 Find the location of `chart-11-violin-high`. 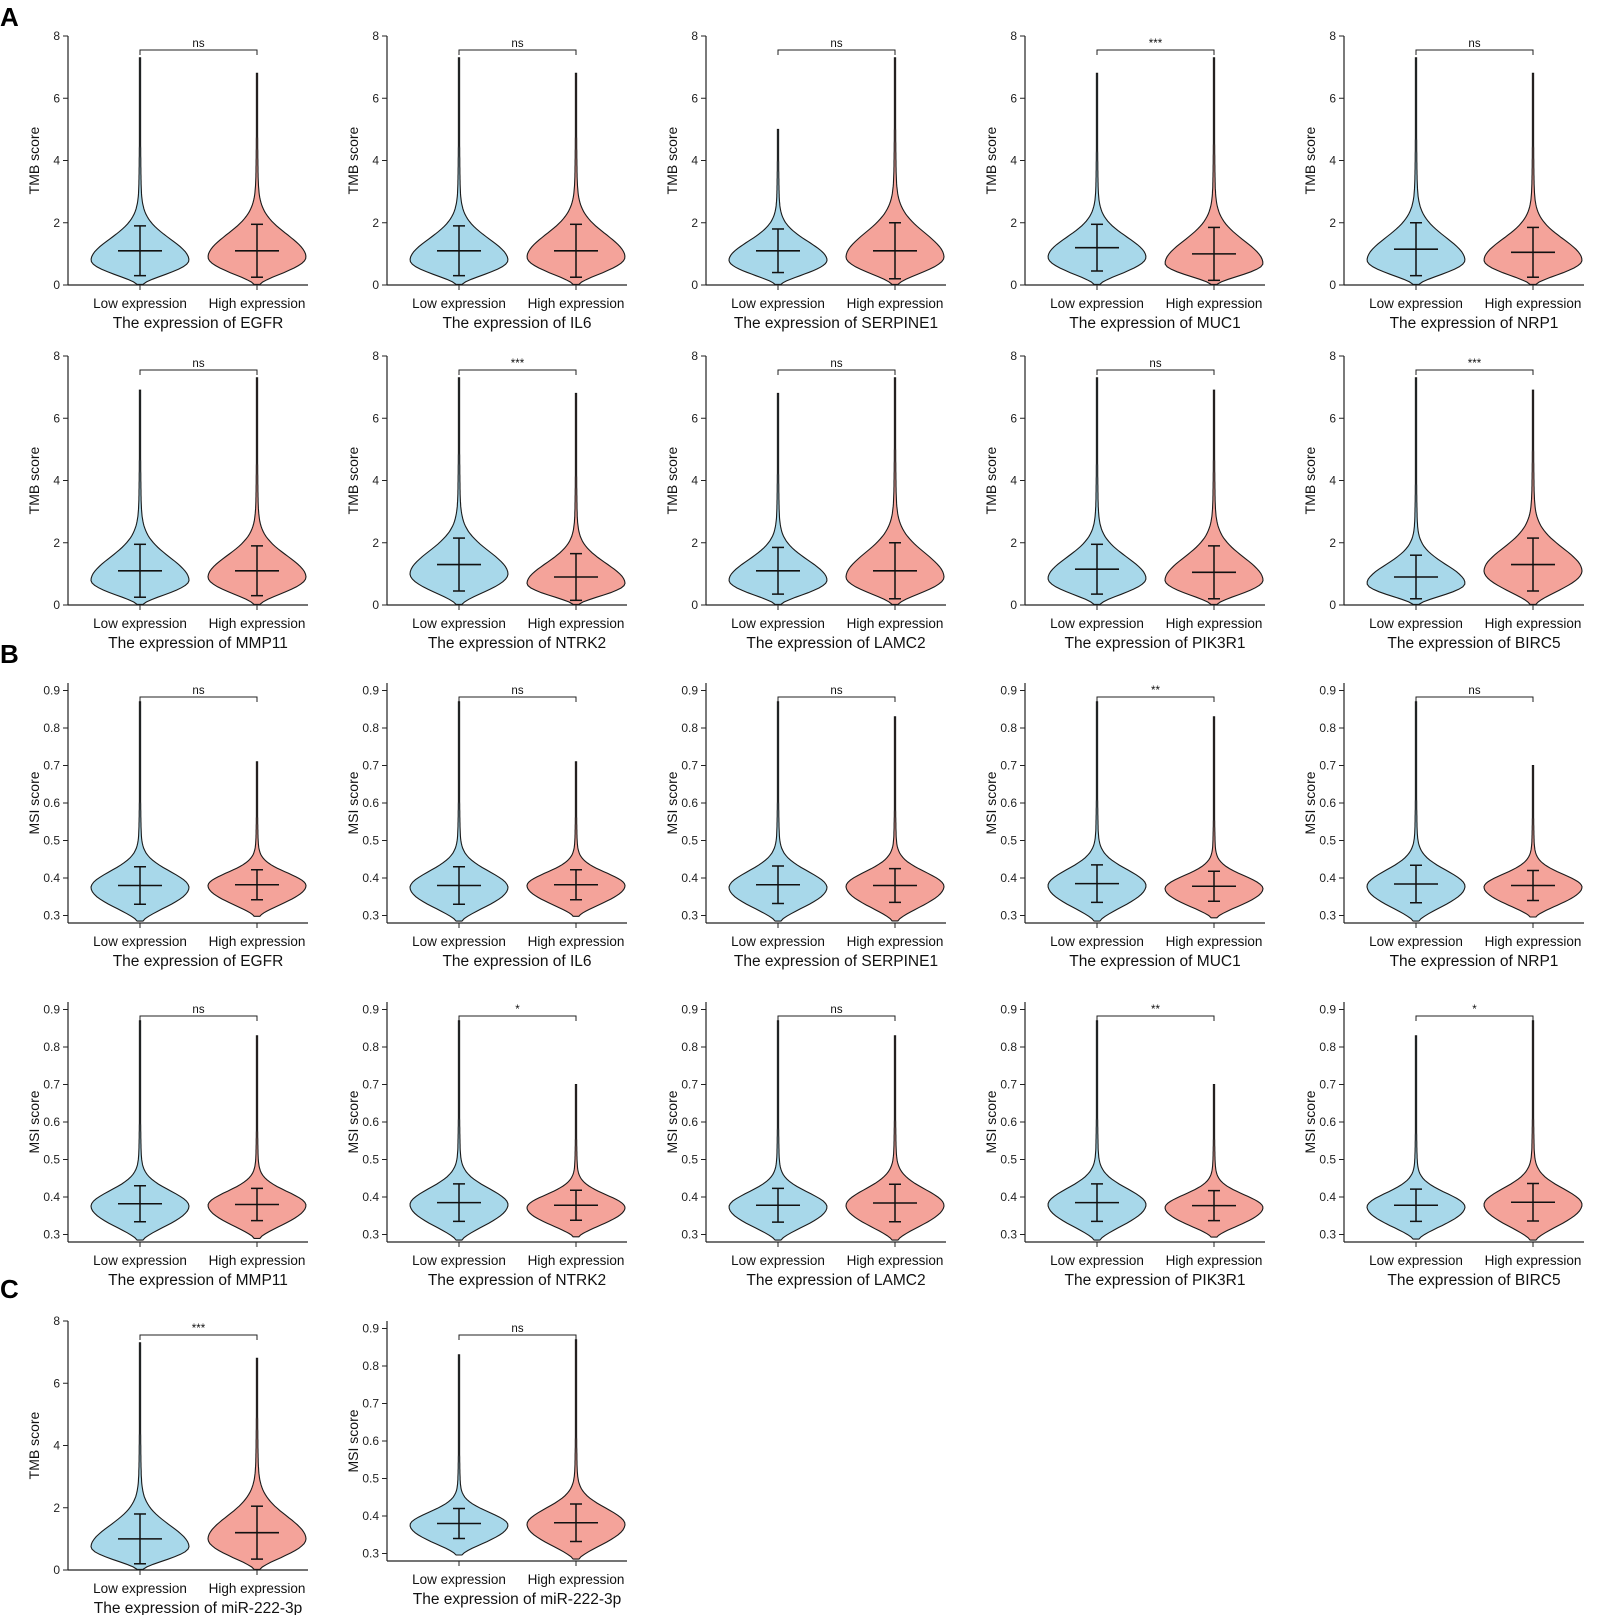

chart-11-violin-high is located at coordinates (576, 839).